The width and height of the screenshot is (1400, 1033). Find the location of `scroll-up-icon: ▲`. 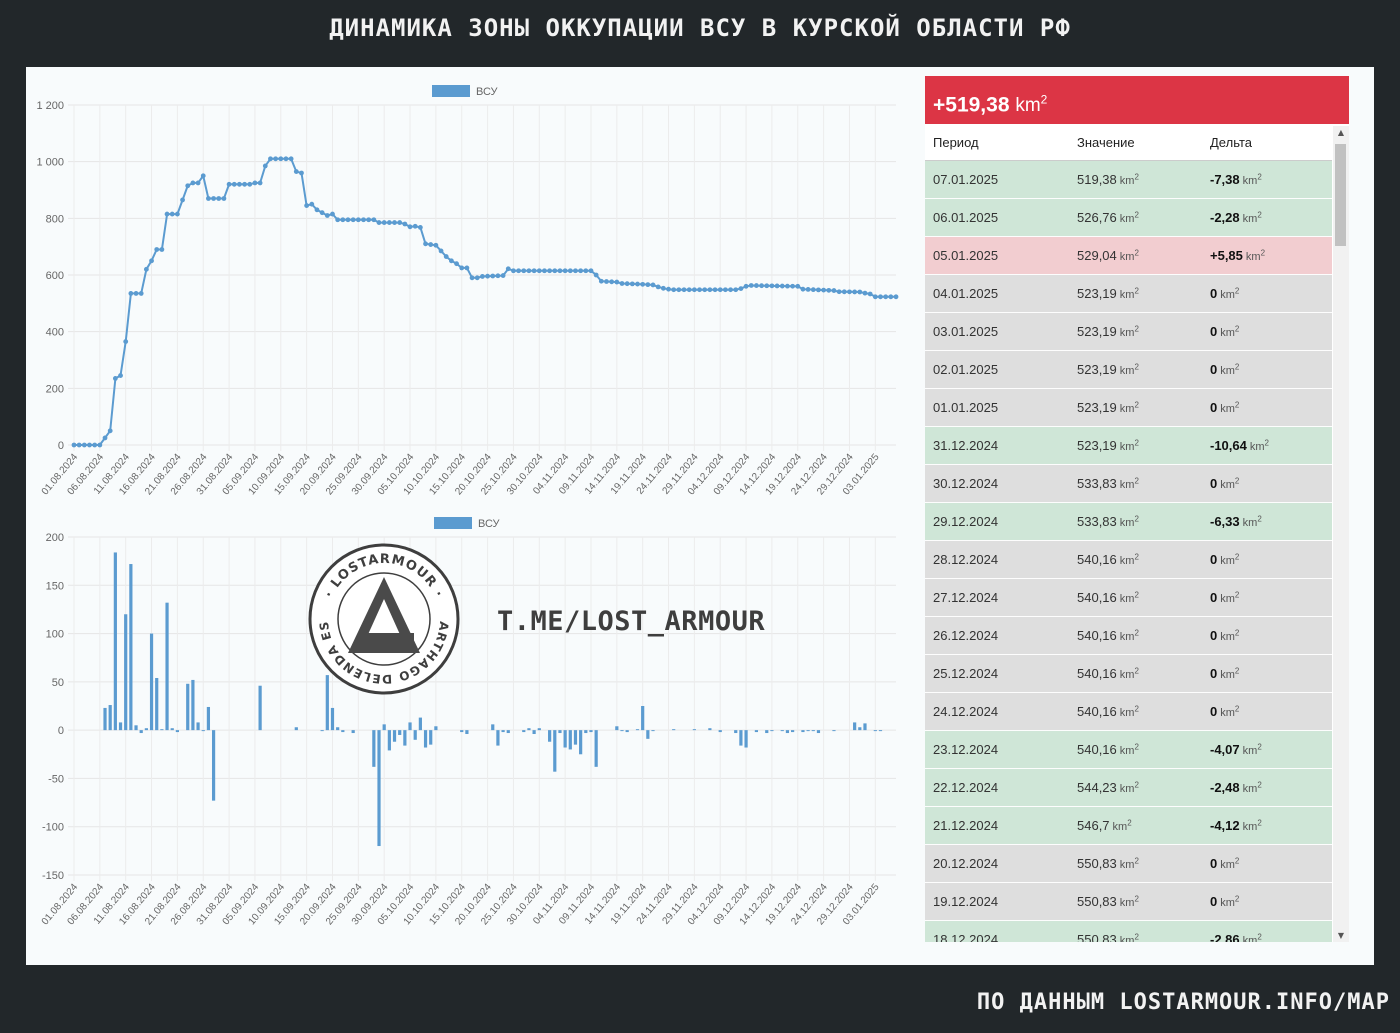

scroll-up-icon: ▲ is located at coordinates (1341, 132).